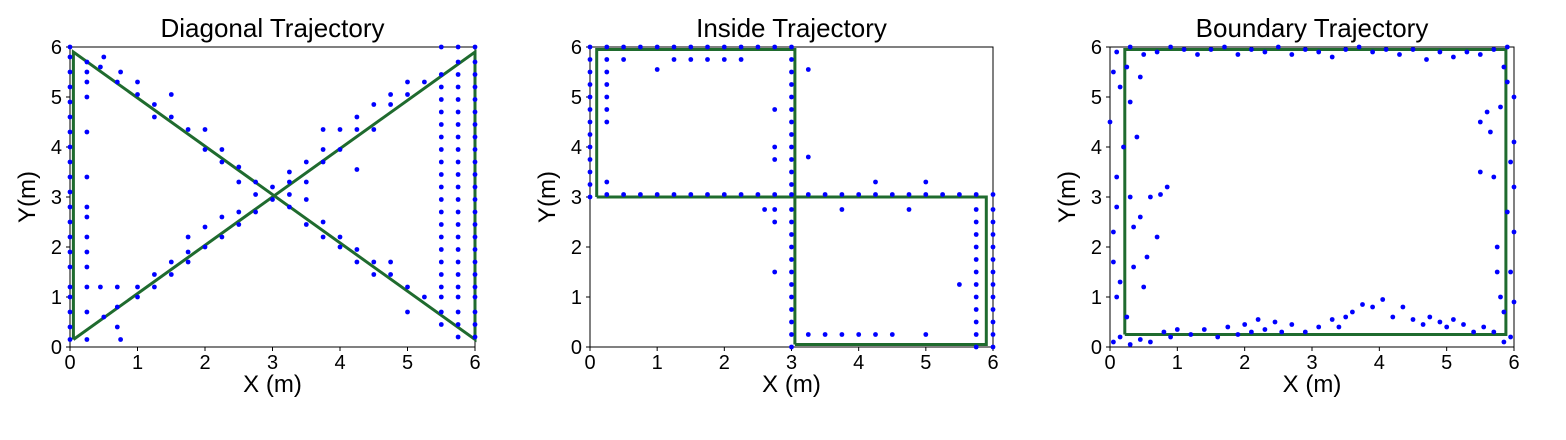  Describe the element at coordinates (1244, 363) in the screenshot. I see `x-tick-label: 2` at that location.